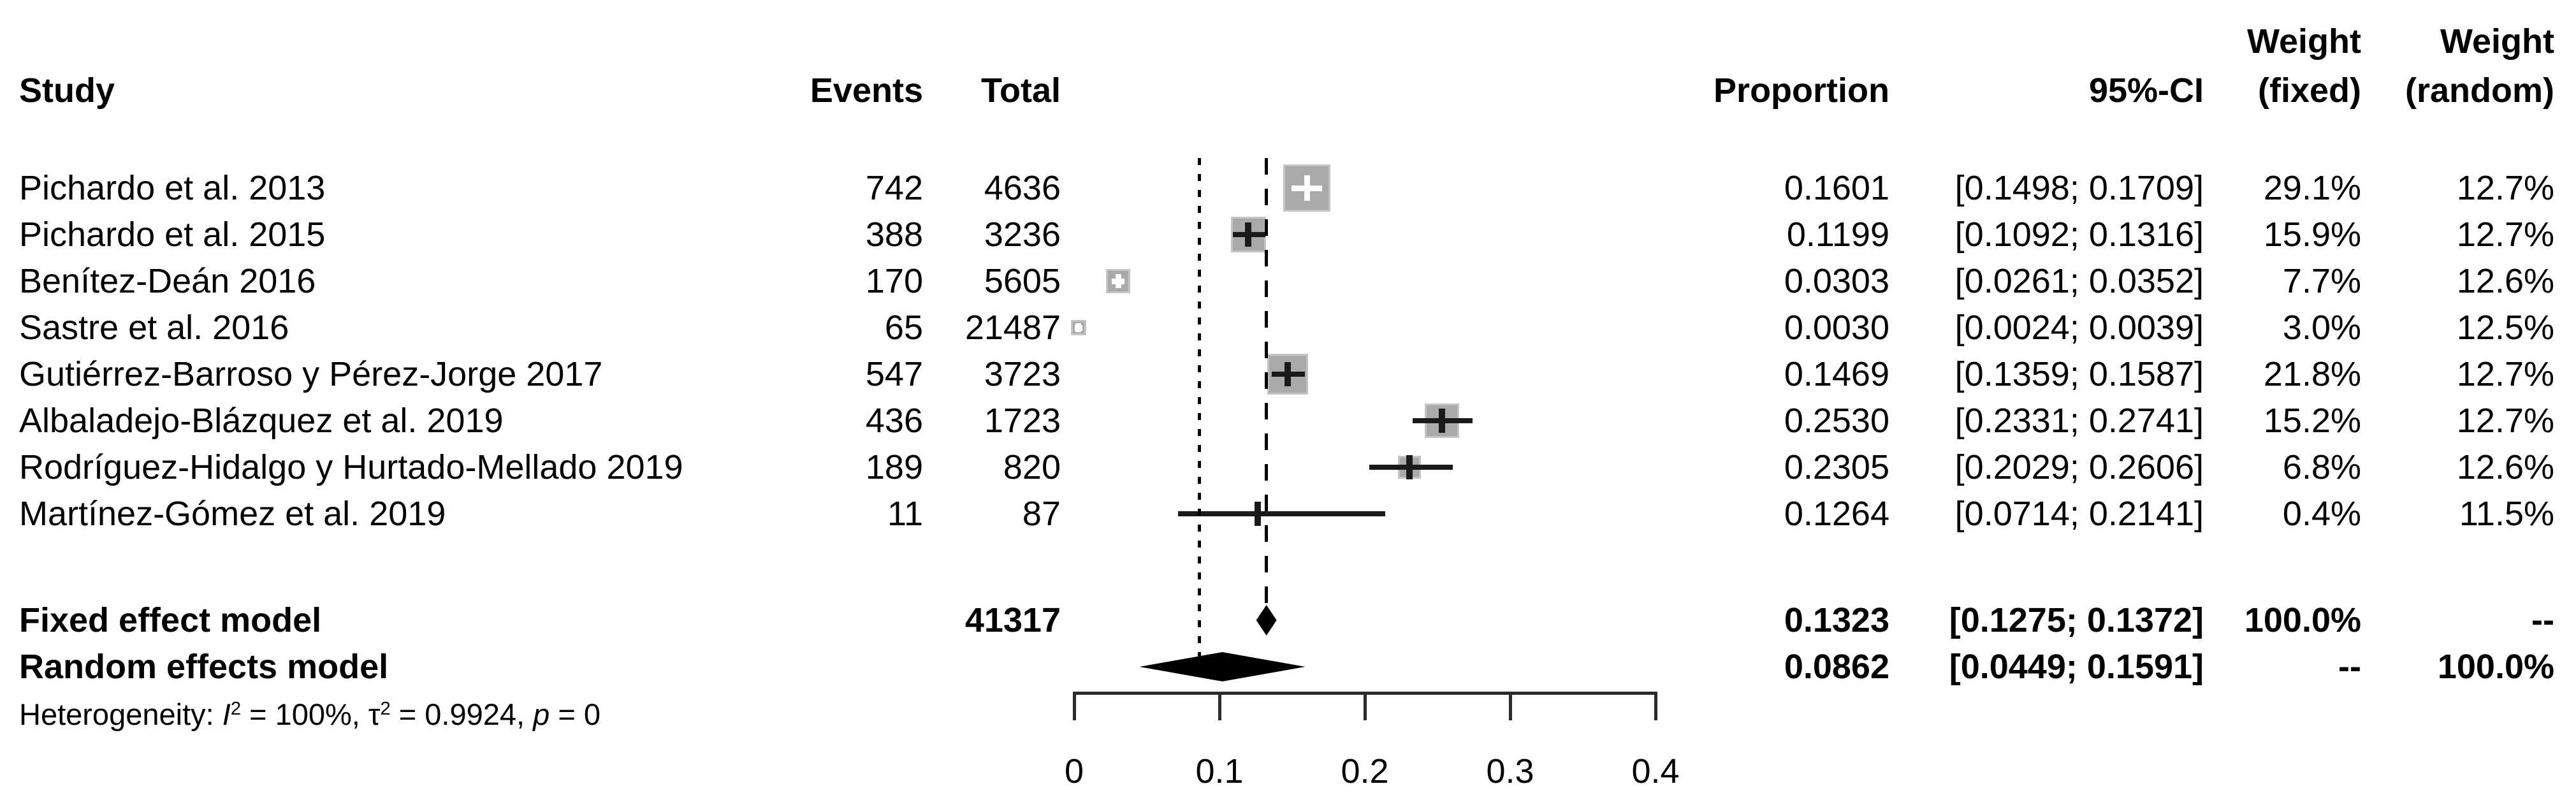 Image resolution: width=2576 pixels, height=807 pixels. Describe the element at coordinates (1836, 421) in the screenshot. I see `proportion-value: 0.2530` at that location.